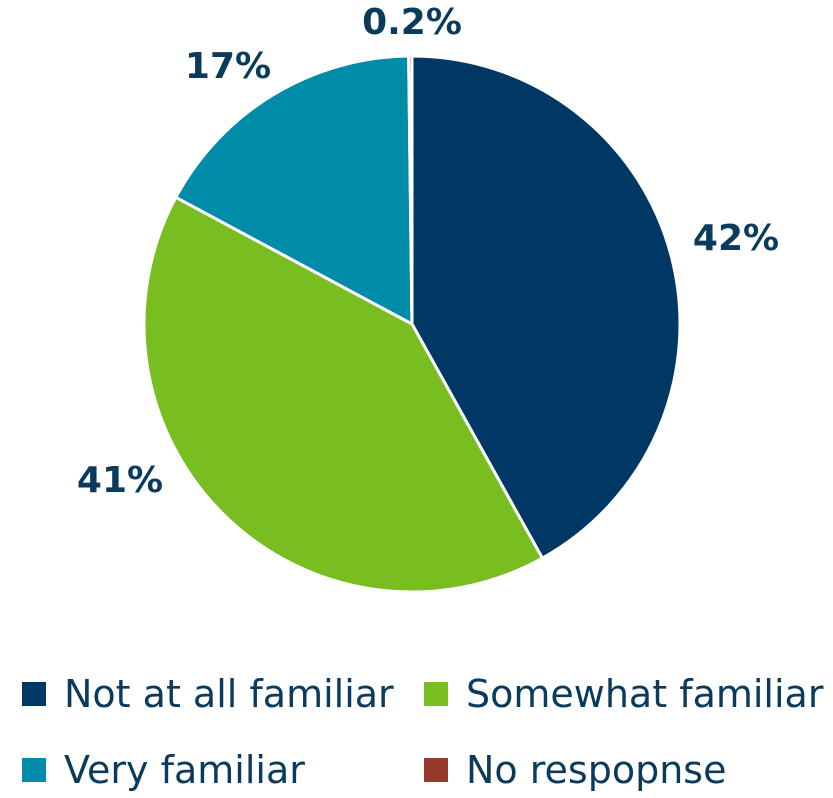  What do you see at coordinates (34, 770) in the screenshot?
I see `legend-swatch-very-familiar` at bounding box center [34, 770].